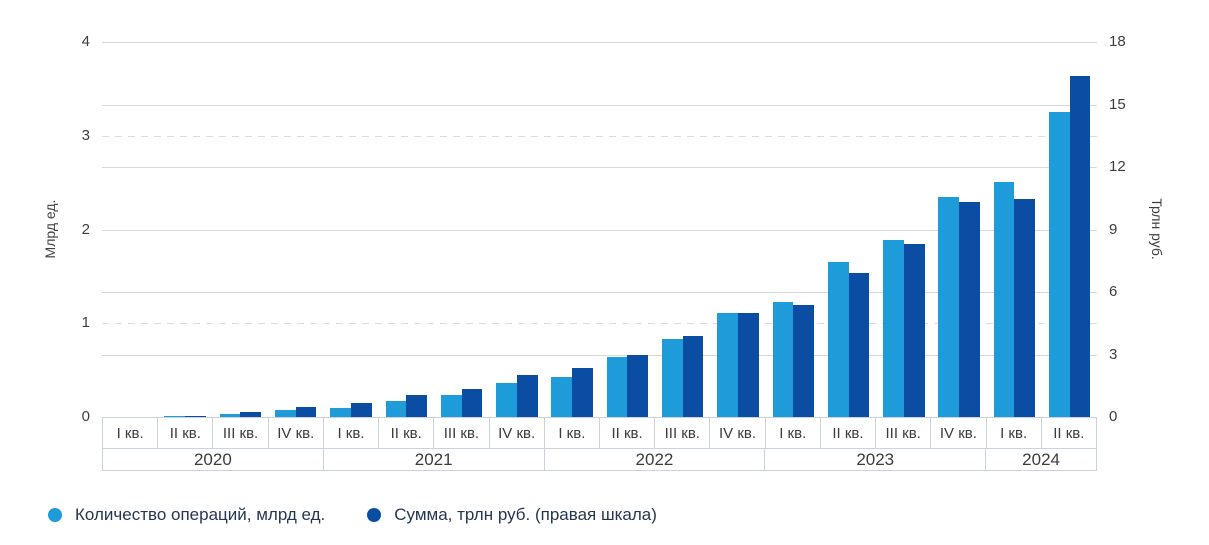 The image size is (1209, 545). Describe the element at coordinates (727, 364) in the screenshot. I see `bar-count-q12` at that location.